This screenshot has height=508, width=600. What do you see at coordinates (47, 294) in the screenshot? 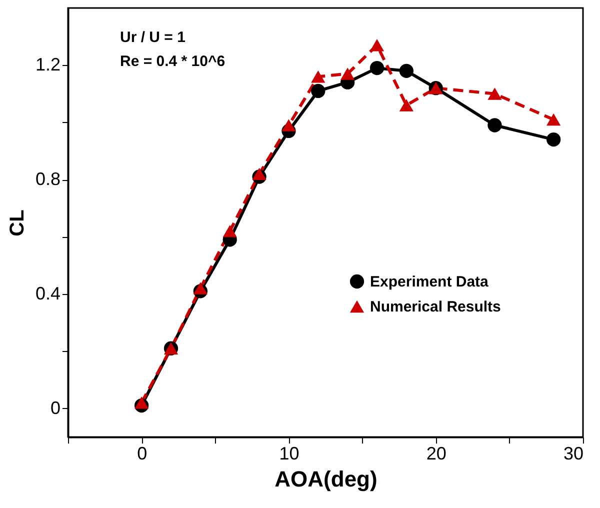
I see `y-tick-label: 0.4` at bounding box center [47, 294].